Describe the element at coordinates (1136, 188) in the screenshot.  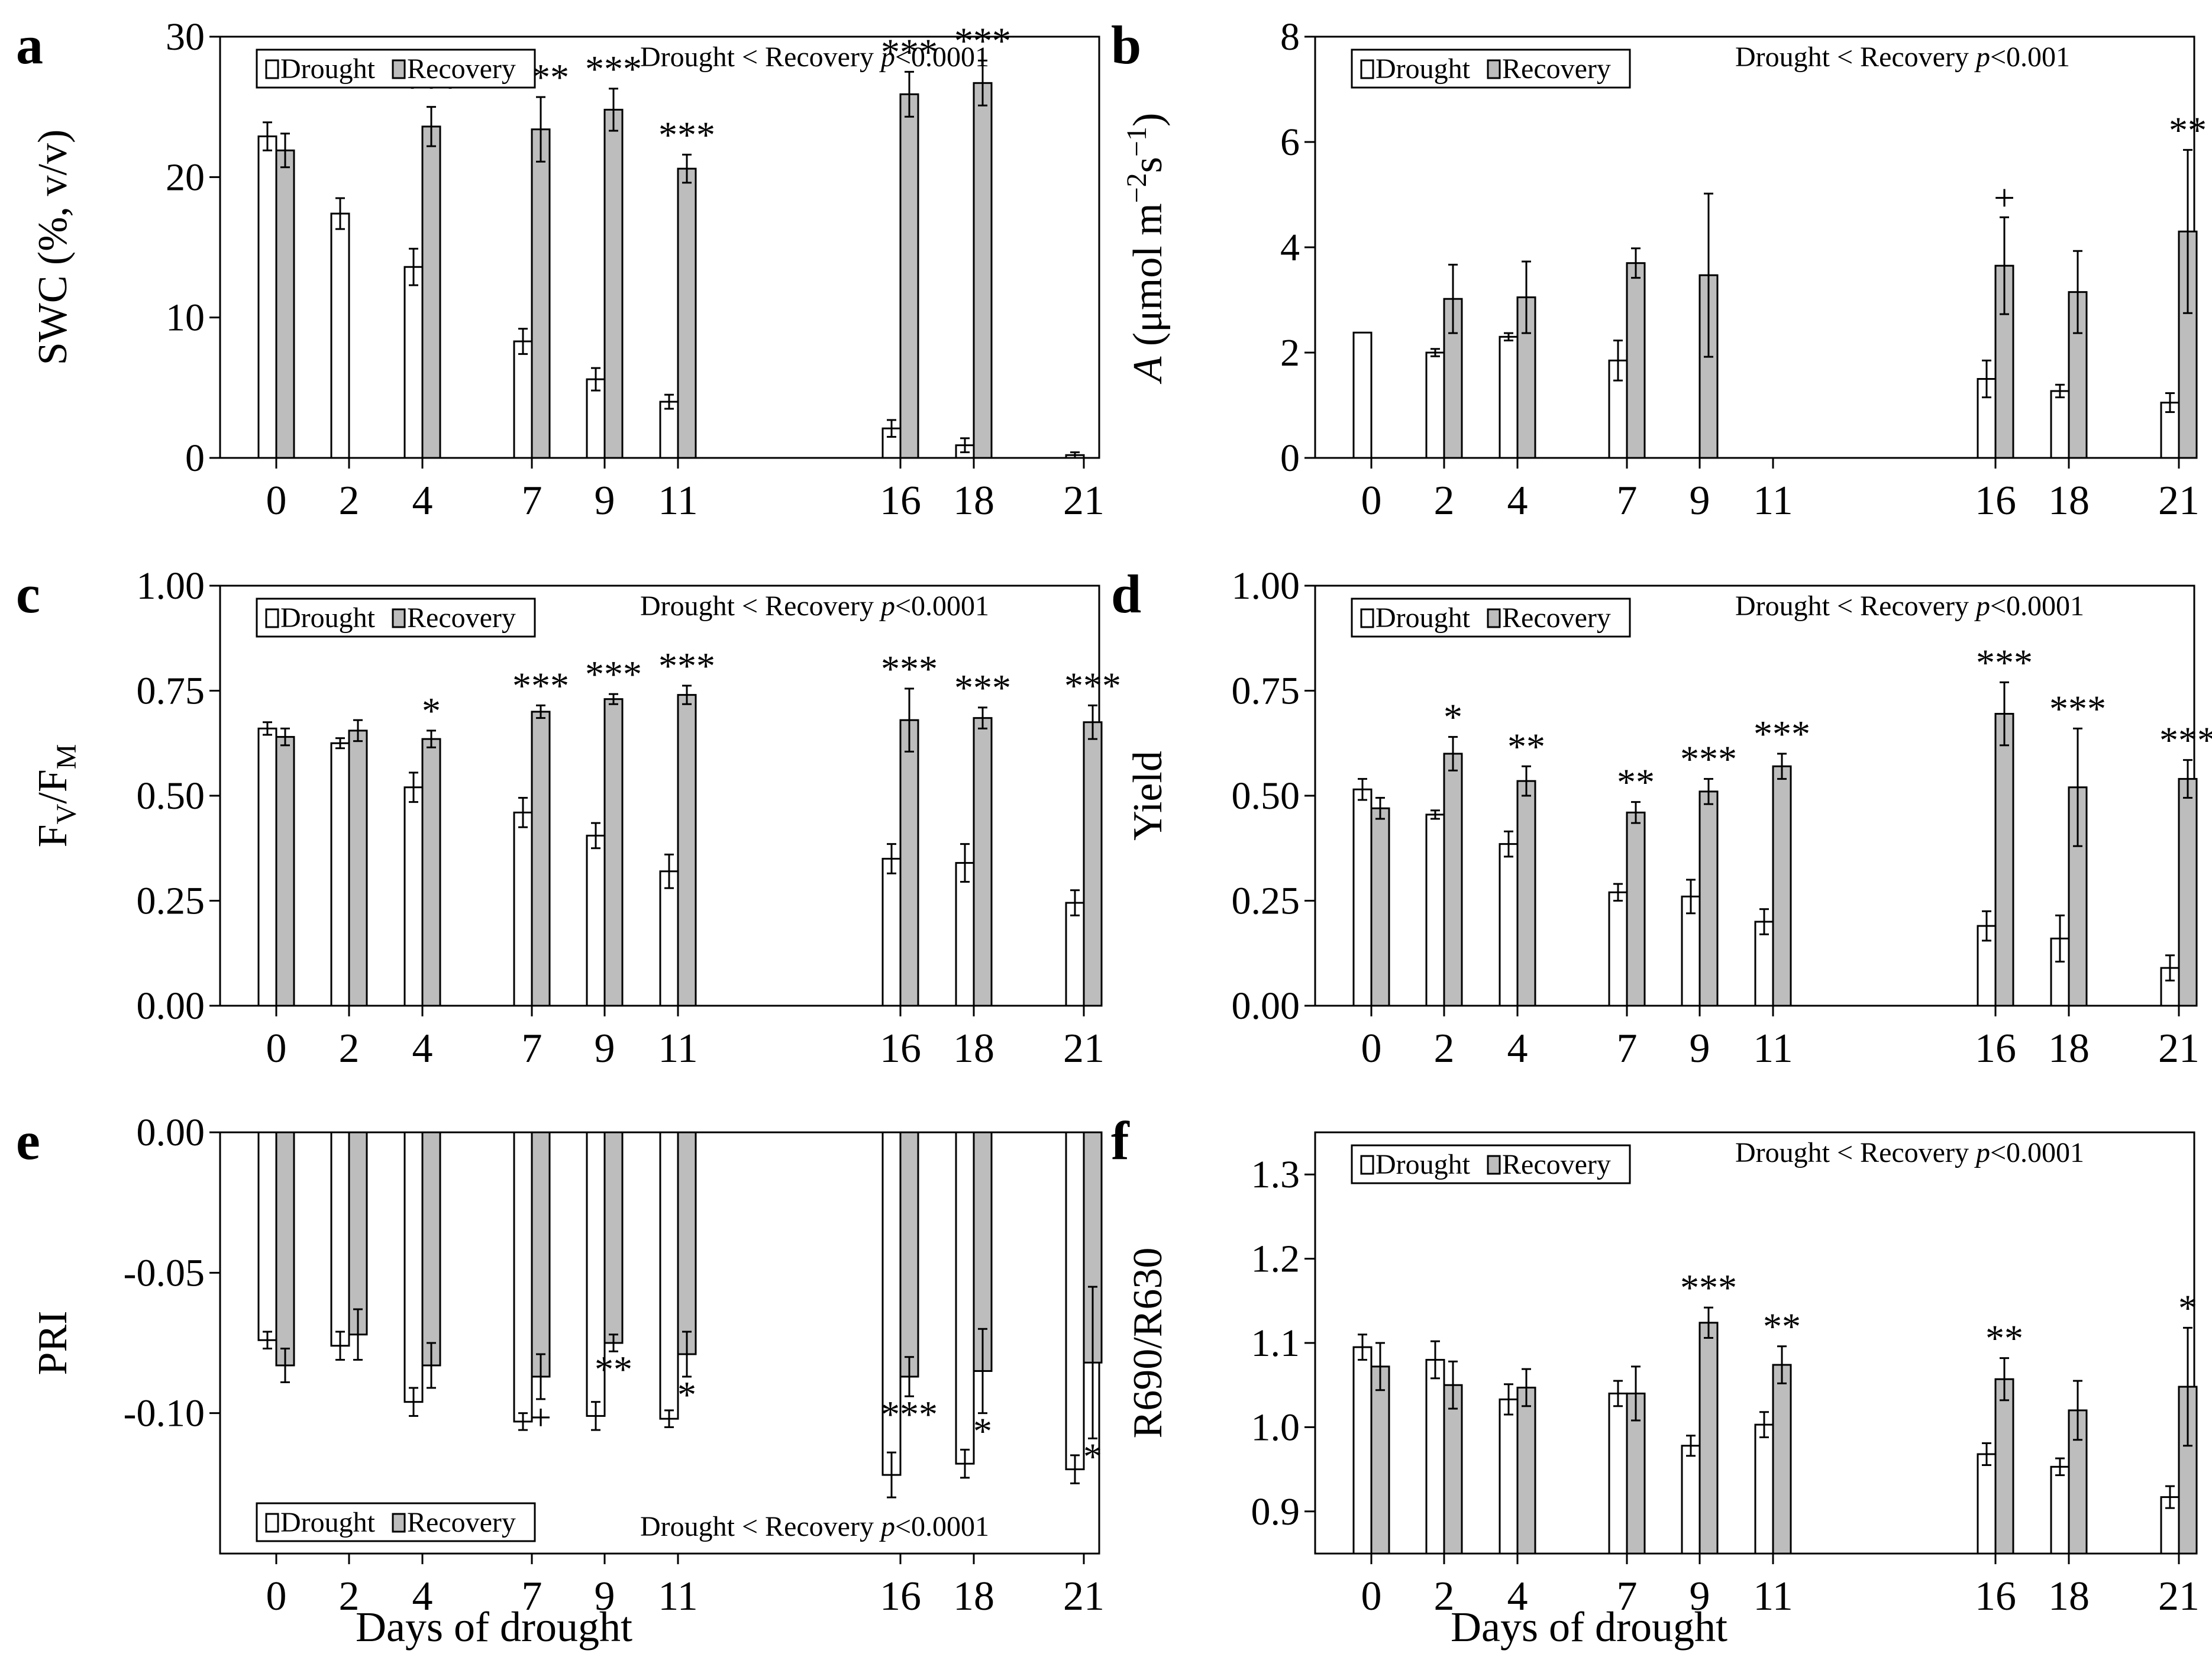
I see `y-label-sup: −2` at that location.